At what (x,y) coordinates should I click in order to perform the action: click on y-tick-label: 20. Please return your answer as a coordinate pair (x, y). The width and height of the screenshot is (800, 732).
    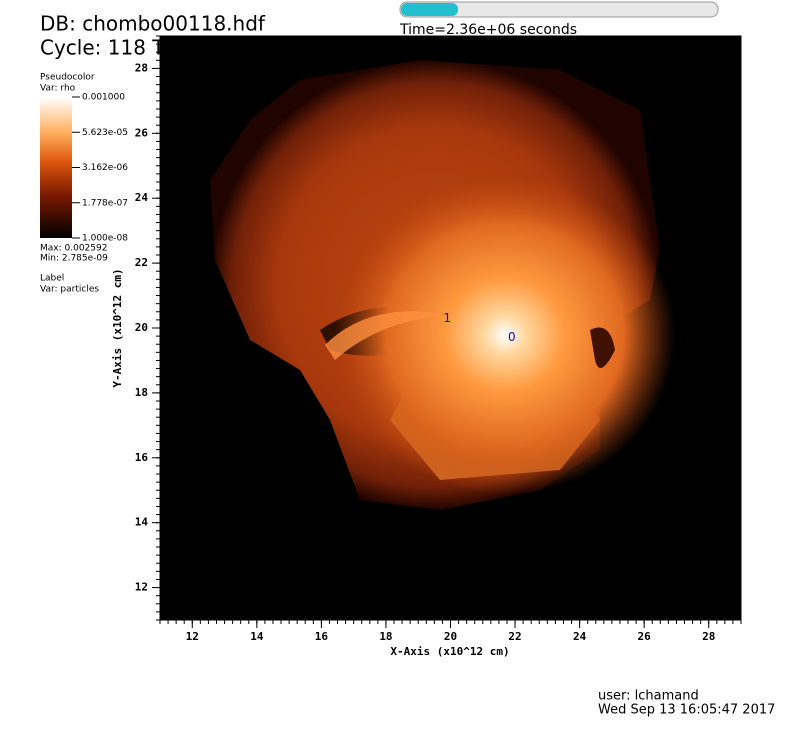
    Looking at the image, I should click on (141, 327).